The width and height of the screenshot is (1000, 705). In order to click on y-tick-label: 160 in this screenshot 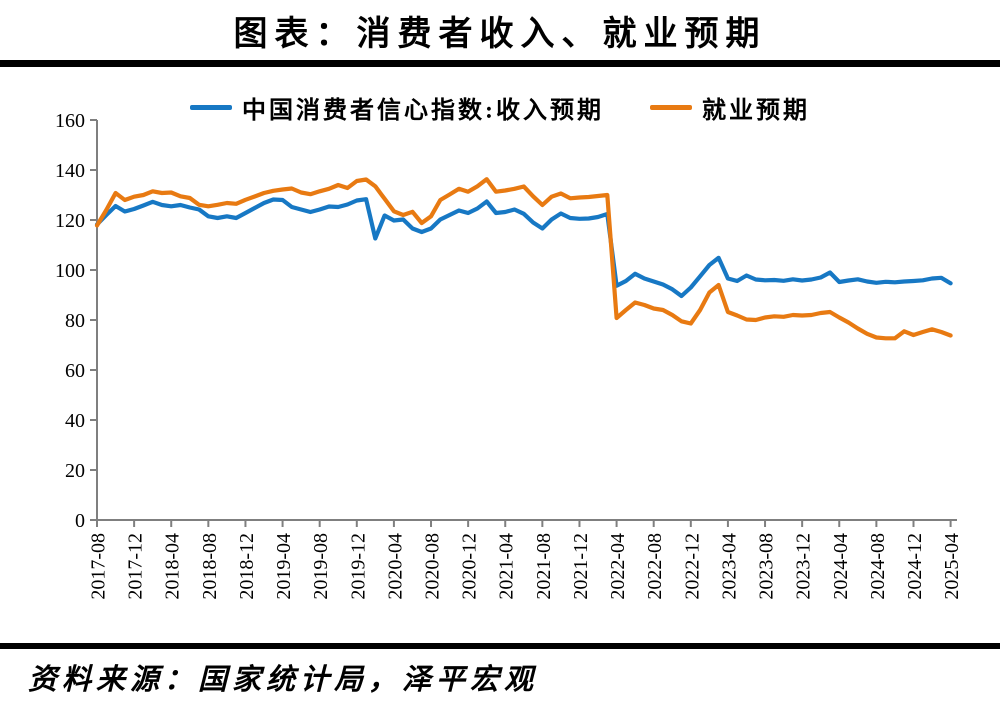, I will do `click(70, 121)`.